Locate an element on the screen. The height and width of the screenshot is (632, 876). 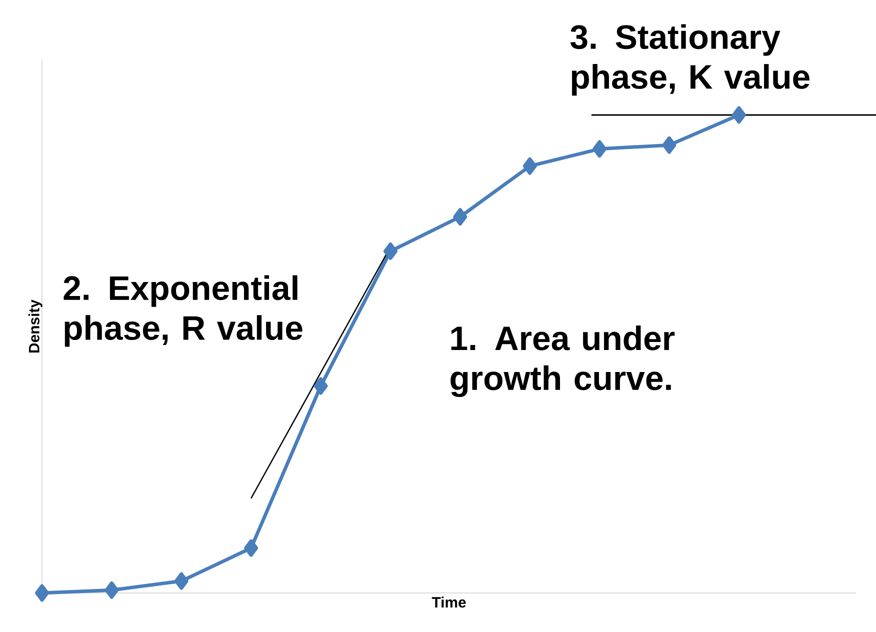
y-axis-title: Density is located at coordinates (35, 326).